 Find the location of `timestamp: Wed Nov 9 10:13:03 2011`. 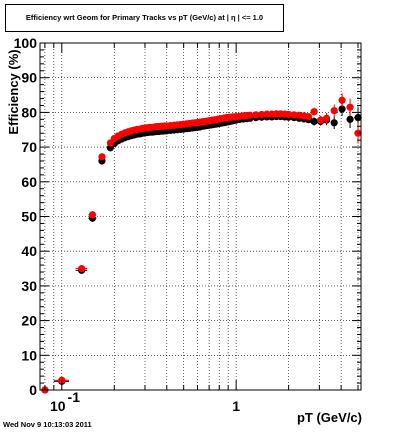

timestamp: Wed Nov 9 10:13:03 2011 is located at coordinates (47, 424).